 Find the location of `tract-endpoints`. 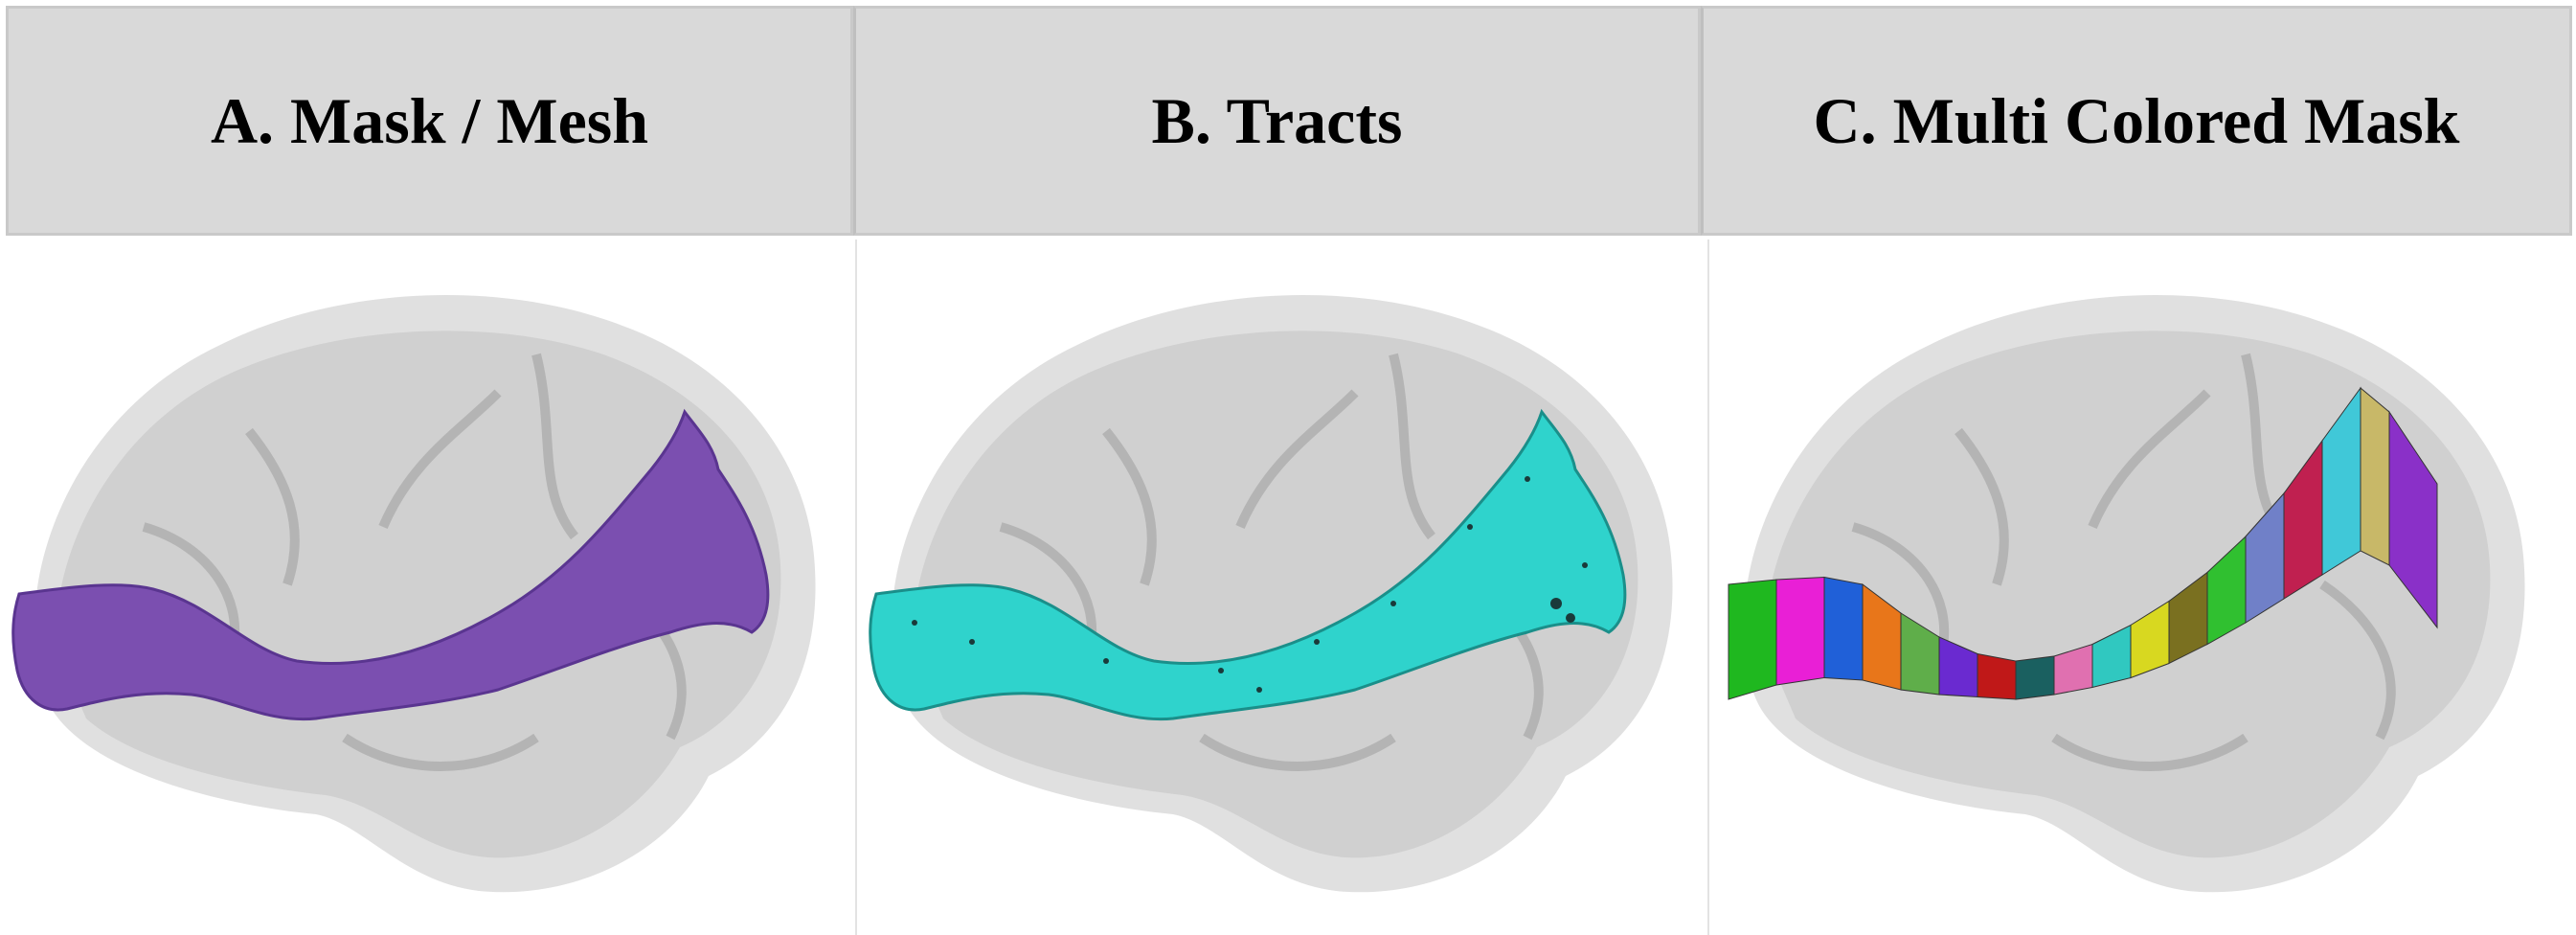

tract-endpoints is located at coordinates (1250, 584).